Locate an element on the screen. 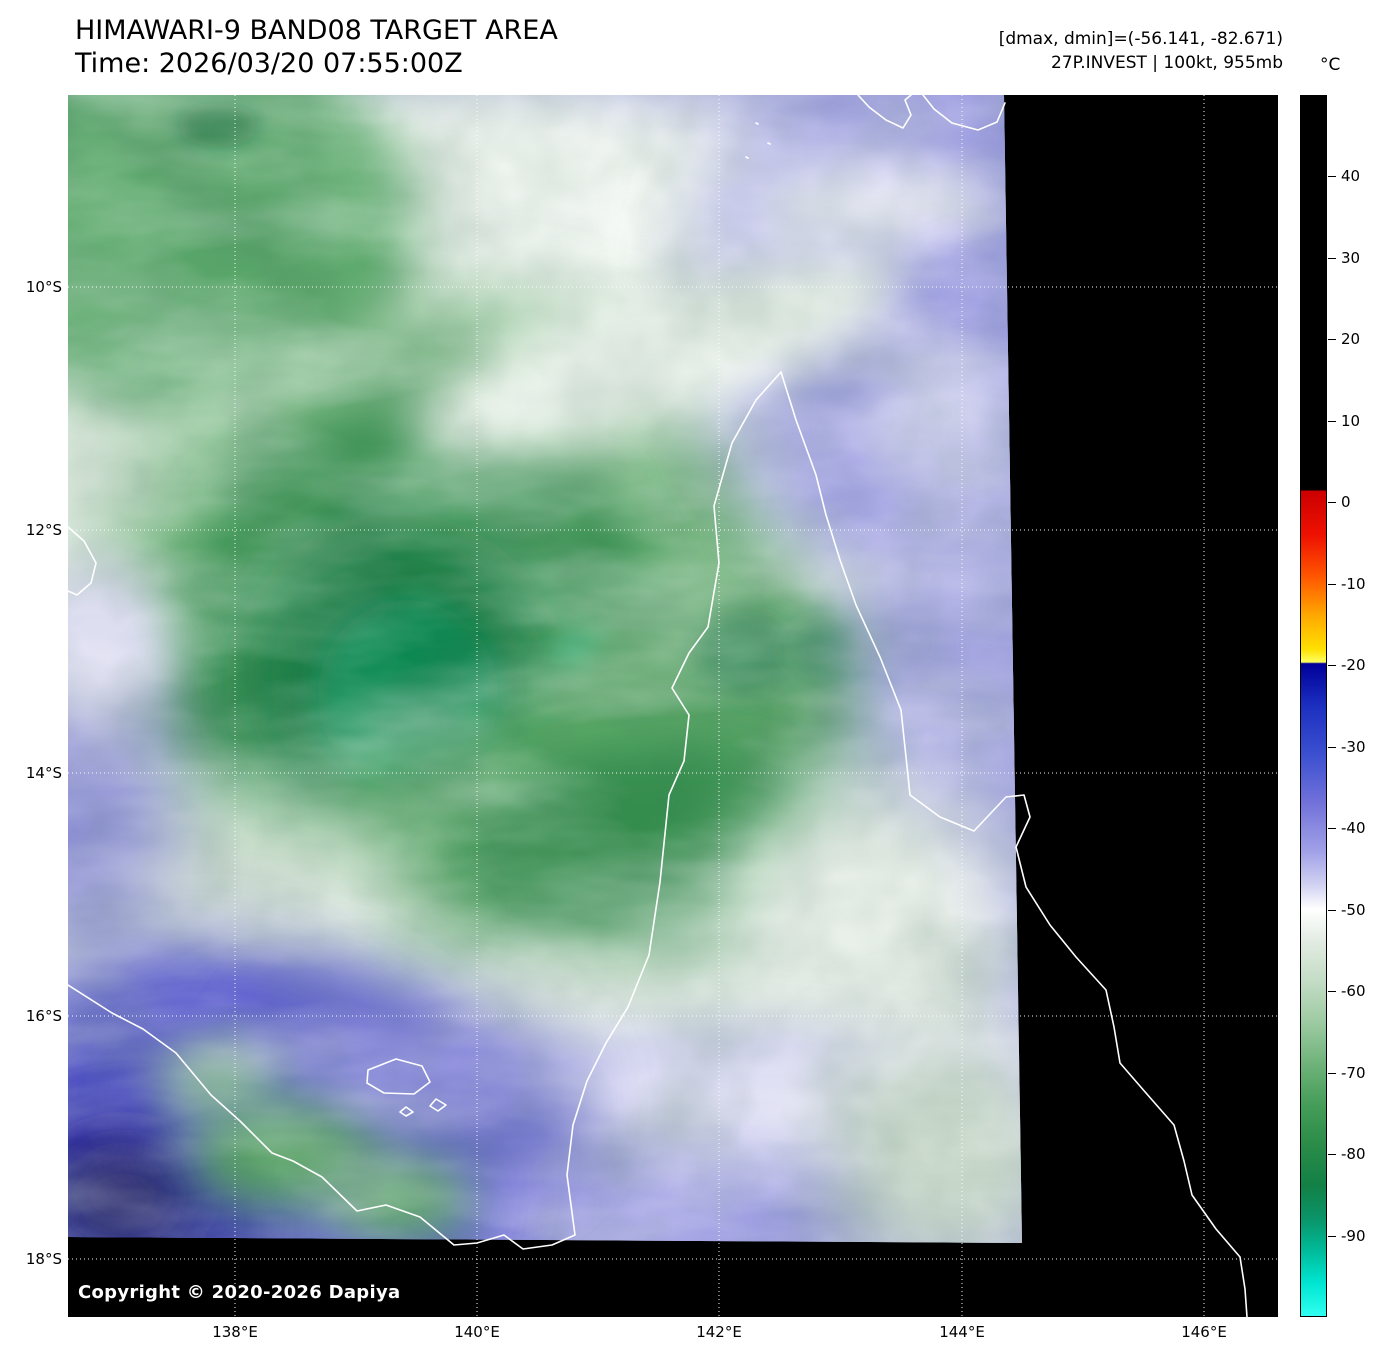 This screenshot has height=1359, width=1388. colorbar-tick-label: -90 is located at coordinates (1353, 1235).